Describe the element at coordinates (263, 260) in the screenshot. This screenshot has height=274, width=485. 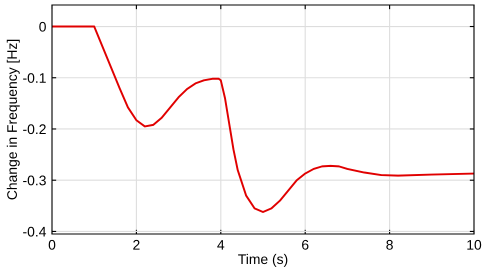
I see `x-axis-title: Time (s)` at that location.